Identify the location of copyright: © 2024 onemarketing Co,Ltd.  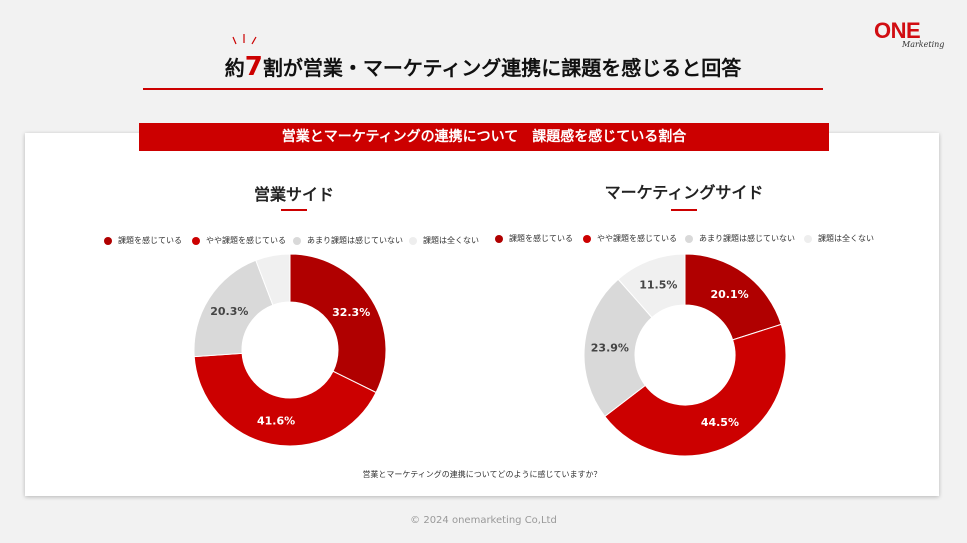
(483, 520).